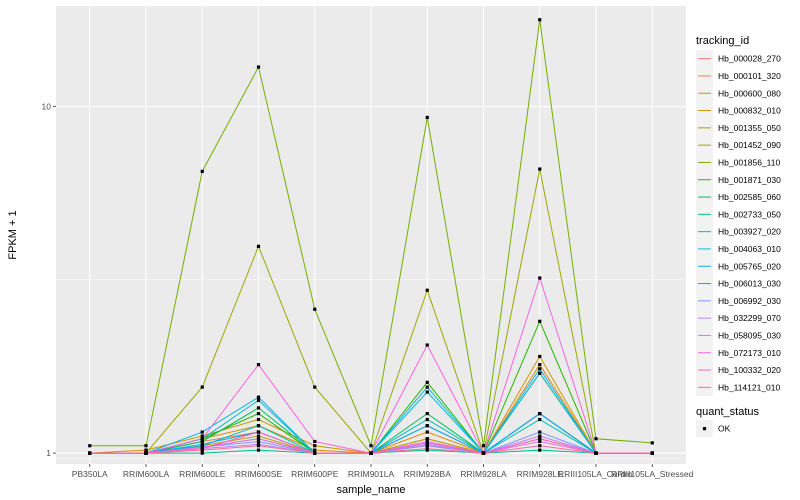 The image size is (800, 500). What do you see at coordinates (749, 145) in the screenshot?
I see `legend-label: Hb_001452_090` at bounding box center [749, 145].